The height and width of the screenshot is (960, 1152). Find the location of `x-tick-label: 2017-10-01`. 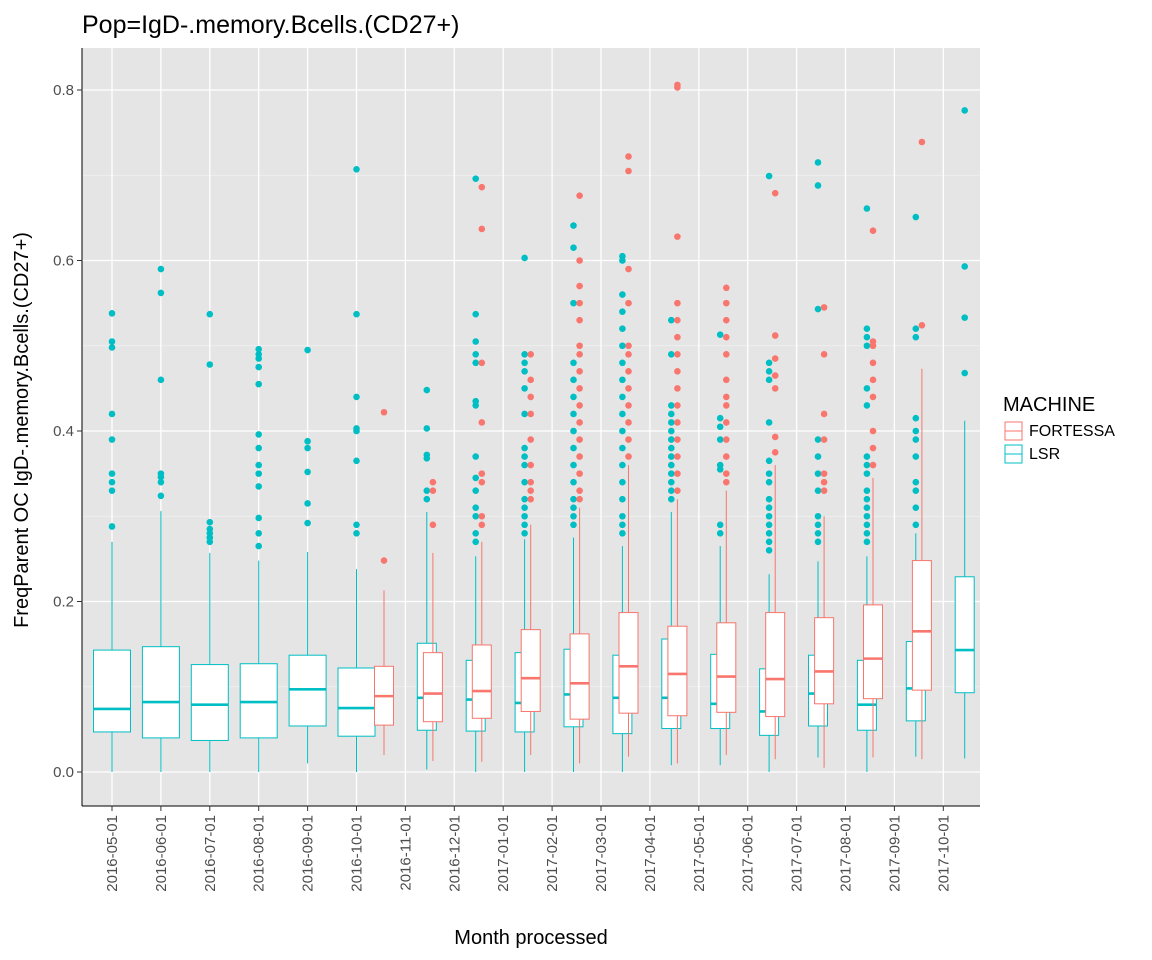

x-tick-label: 2017-10-01 is located at coordinates (943, 853).